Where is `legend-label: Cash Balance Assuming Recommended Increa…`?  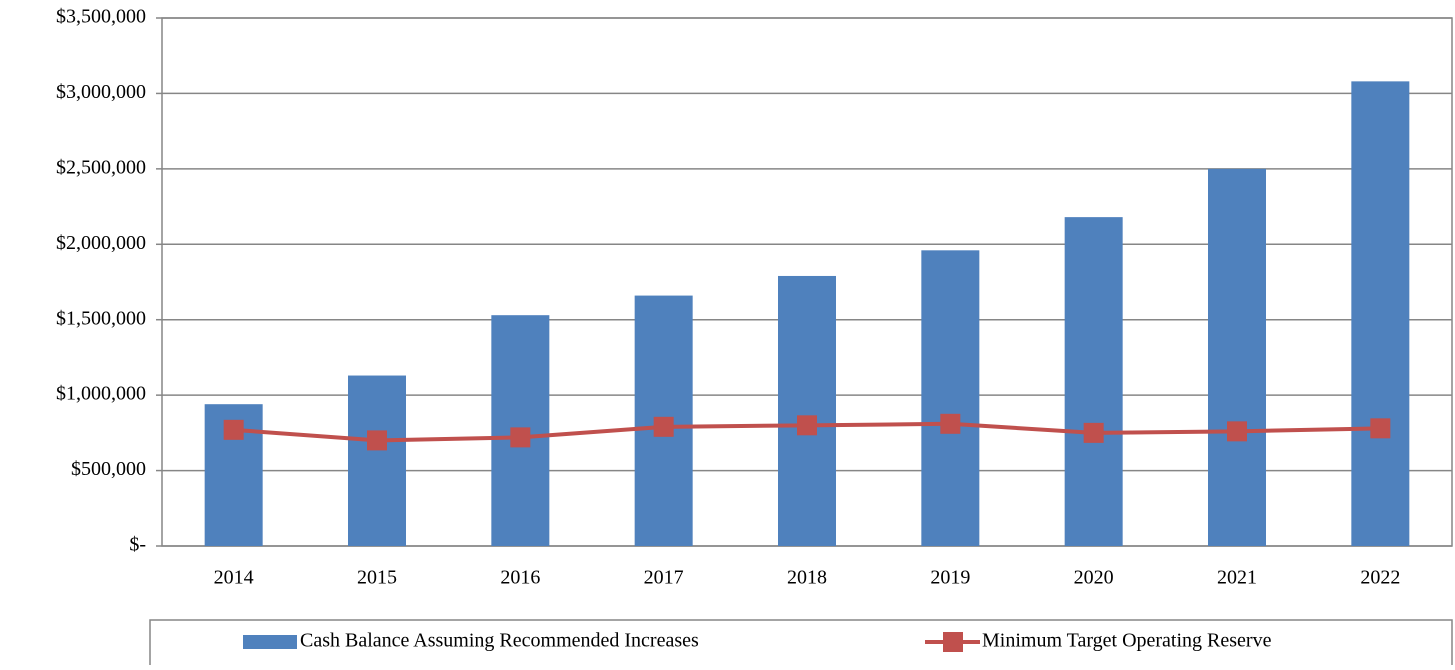 legend-label: Cash Balance Assuming Recommended Increa… is located at coordinates (499, 641).